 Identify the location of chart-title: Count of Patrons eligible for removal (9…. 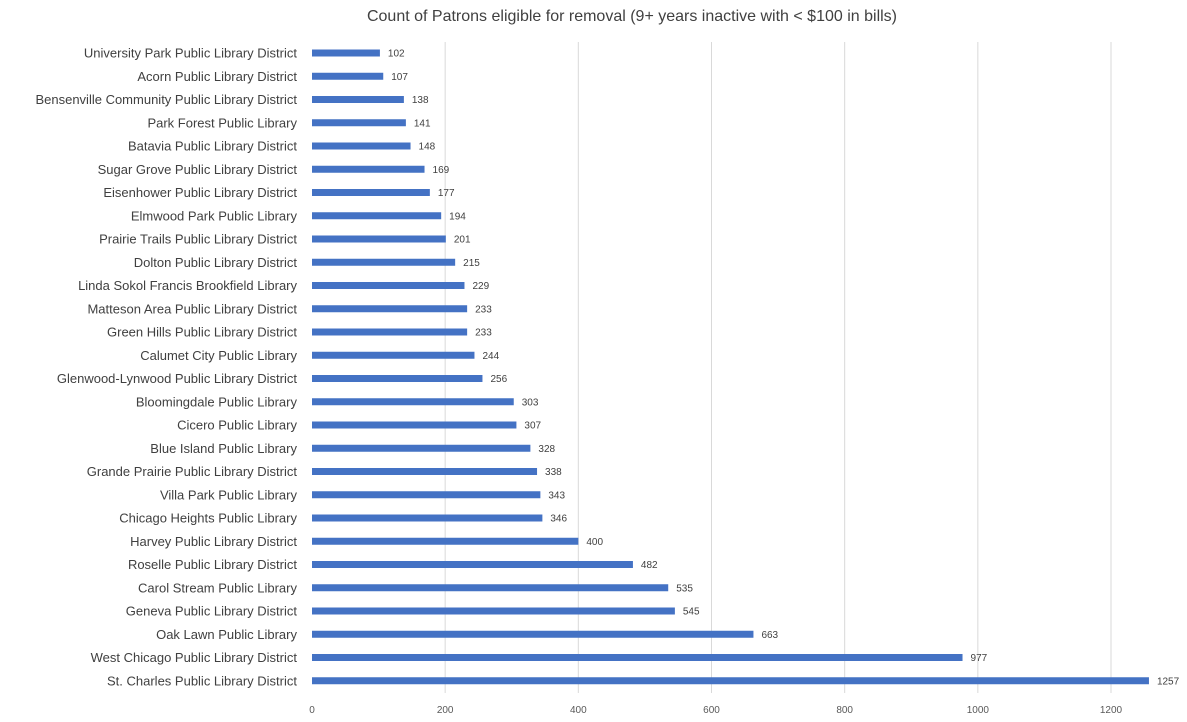
(632, 16).